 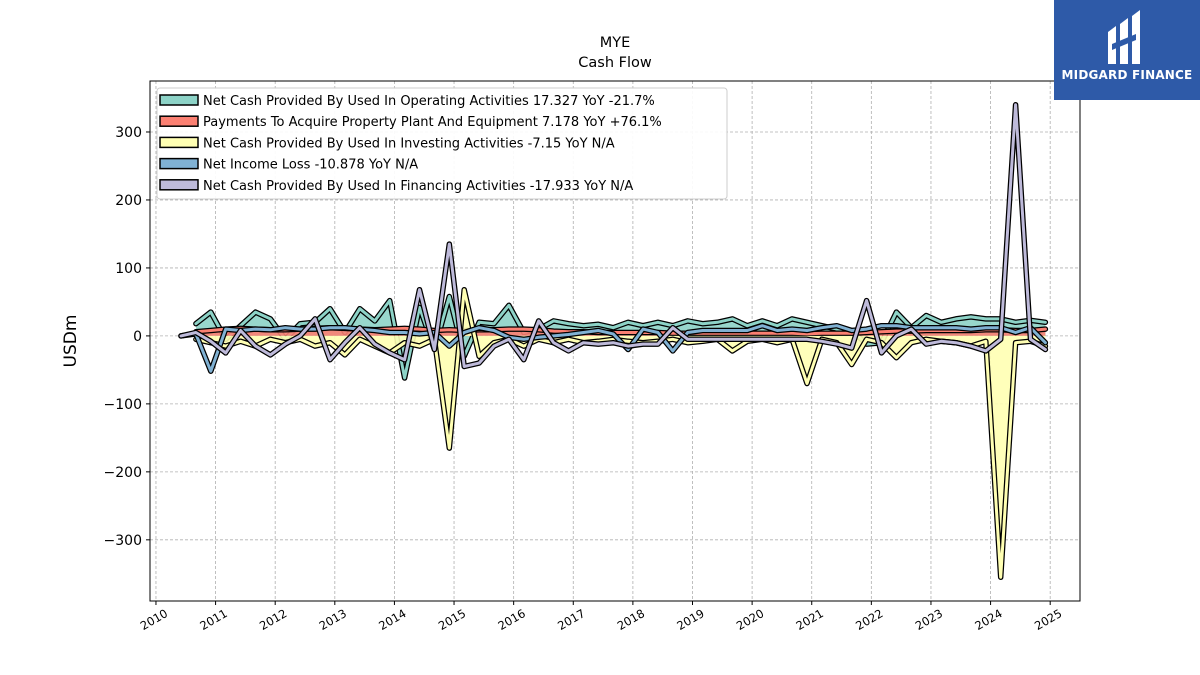 I want to click on y-tick-label: −200, so click(x=123, y=473).